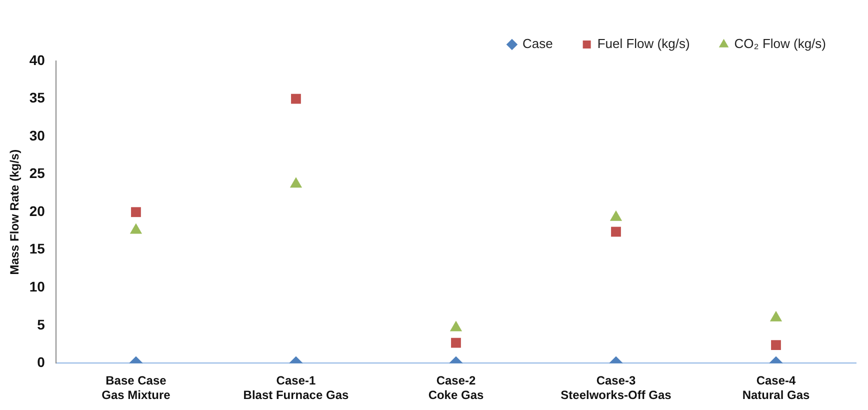 The image size is (868, 410). Describe the element at coordinates (37, 210) in the screenshot. I see `y-tick-label: 20` at that location.